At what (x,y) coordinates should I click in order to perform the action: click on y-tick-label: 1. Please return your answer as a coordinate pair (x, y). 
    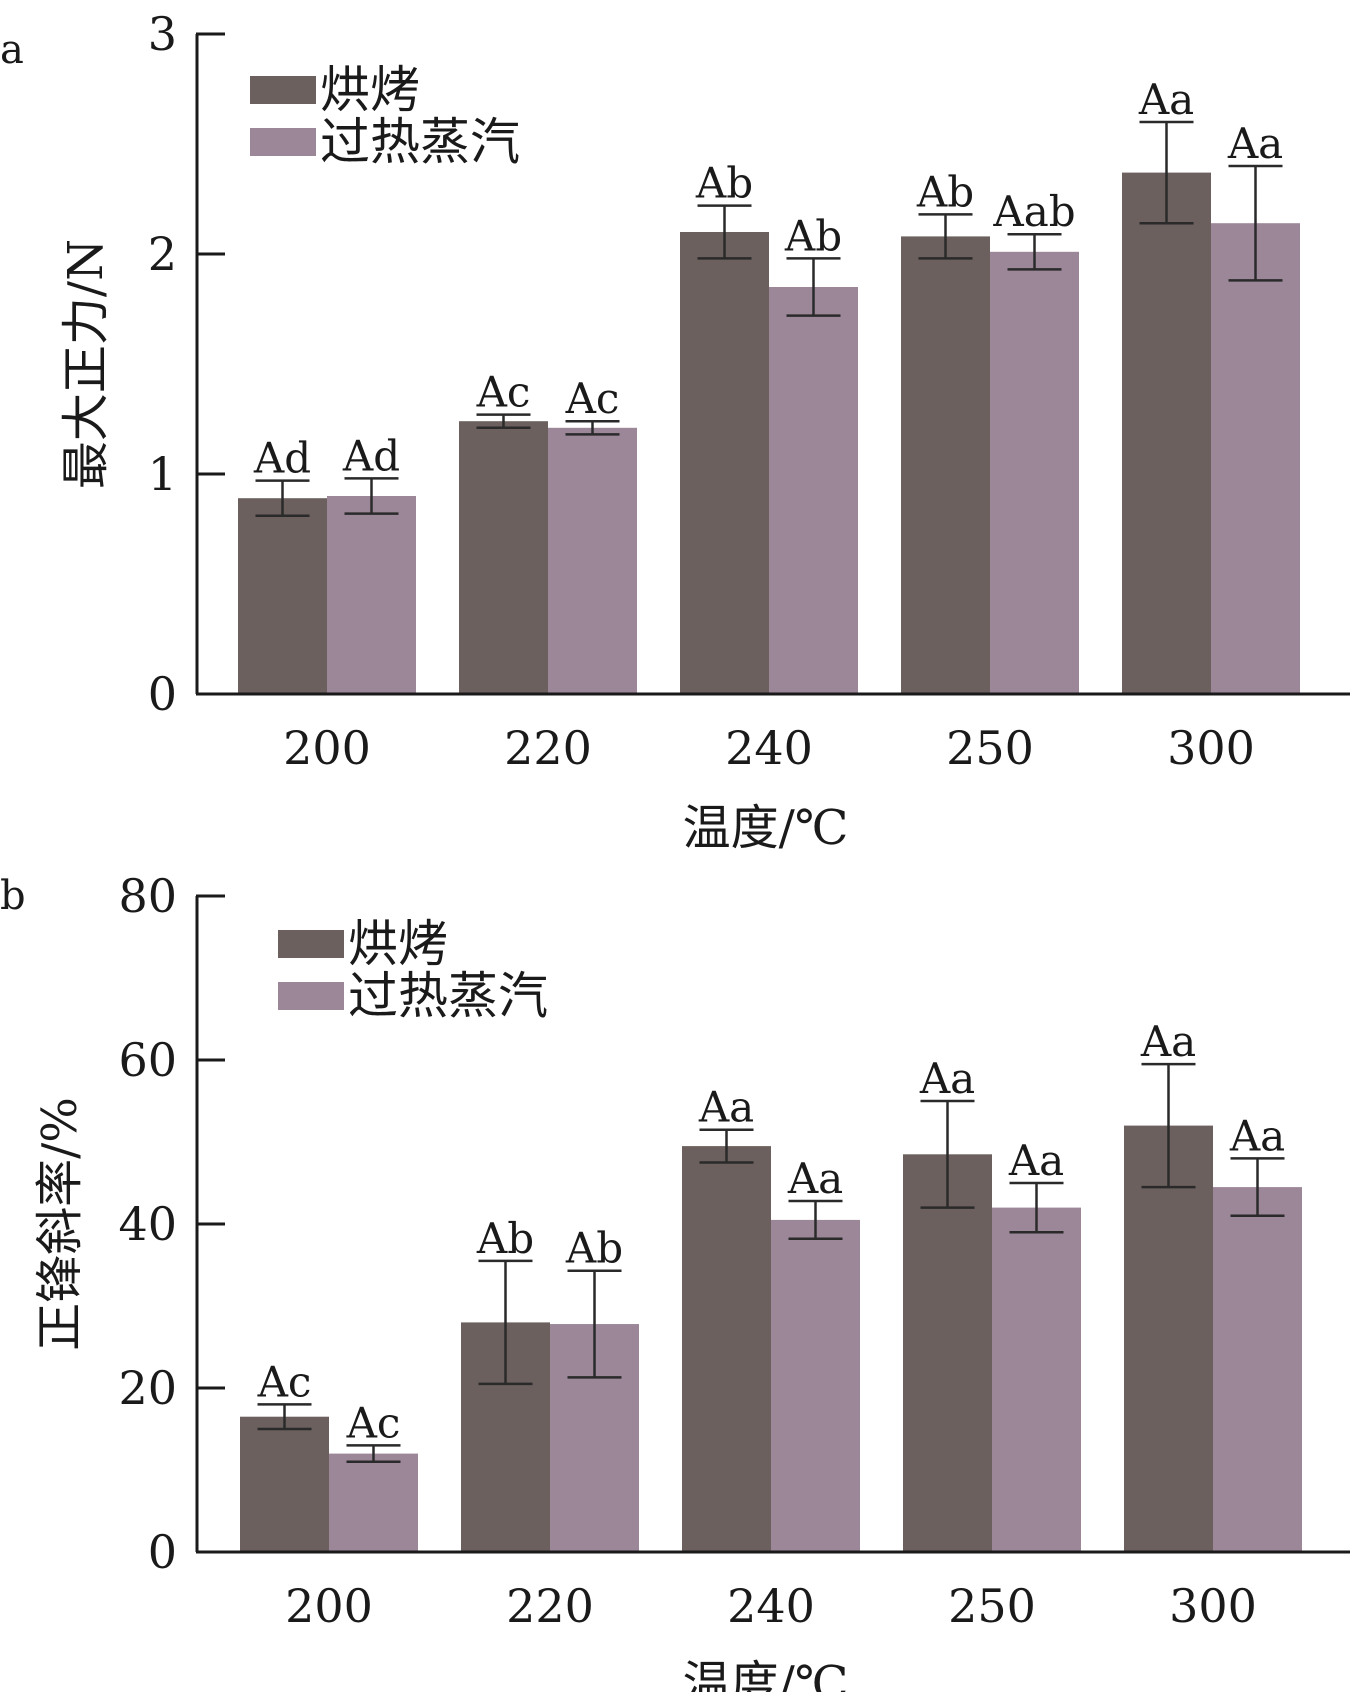
    Looking at the image, I should click on (162, 474).